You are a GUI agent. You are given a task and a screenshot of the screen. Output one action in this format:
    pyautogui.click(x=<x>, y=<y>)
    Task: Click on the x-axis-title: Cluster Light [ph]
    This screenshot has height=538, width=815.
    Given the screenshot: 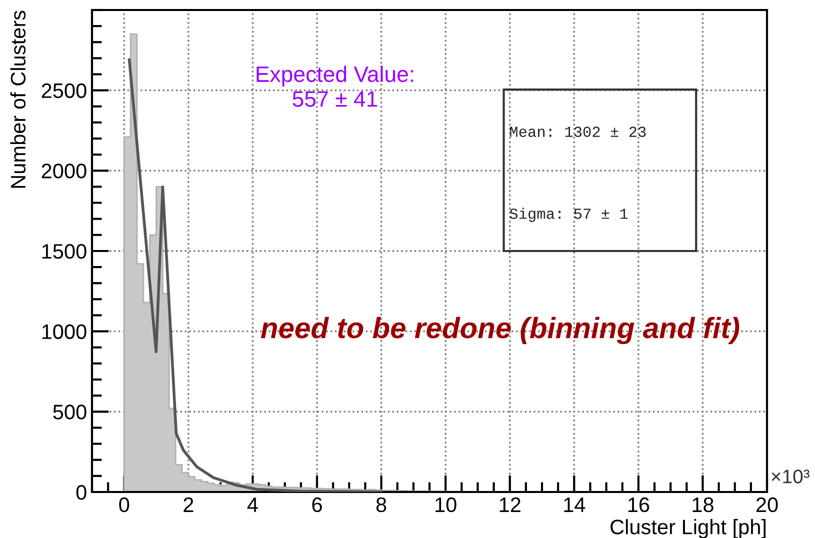 What is the action you would take?
    pyautogui.click(x=688, y=528)
    